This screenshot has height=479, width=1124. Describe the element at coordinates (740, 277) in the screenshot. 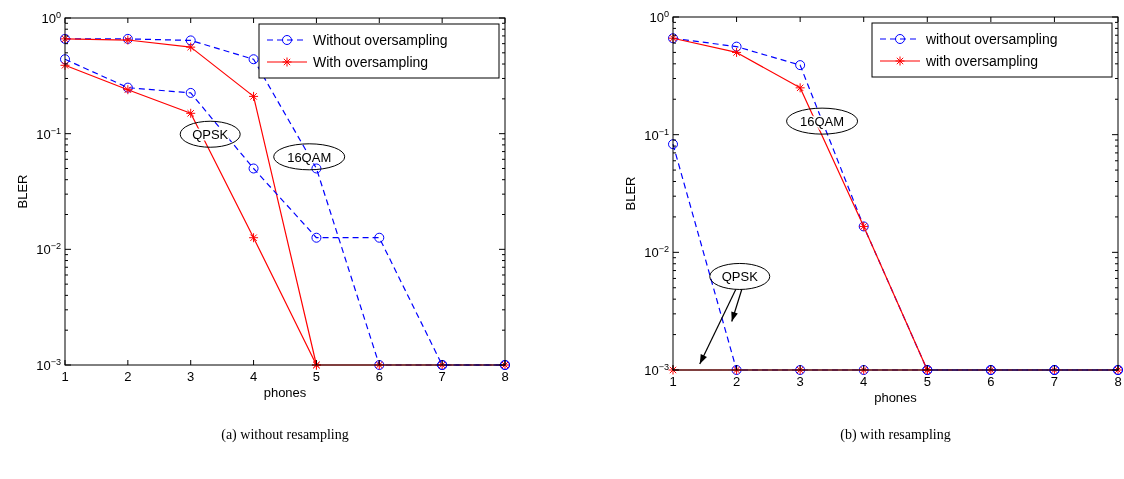

I see `annotation: QPSK` at that location.